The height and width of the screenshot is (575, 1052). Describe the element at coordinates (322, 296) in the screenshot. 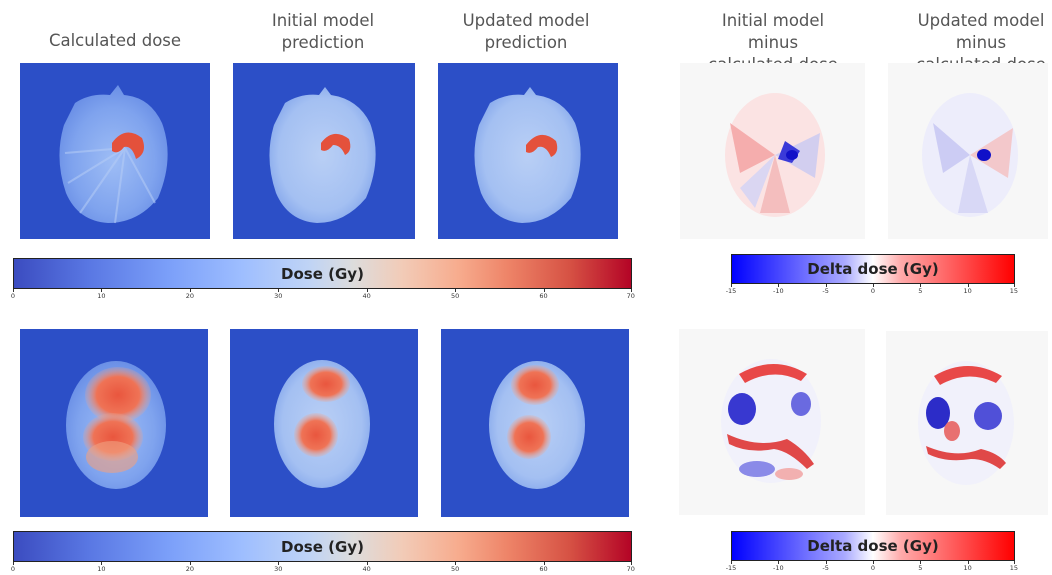

I see `dose-colorbar-ticks-row1: 0 10 20 30 40 50 60 70` at that location.